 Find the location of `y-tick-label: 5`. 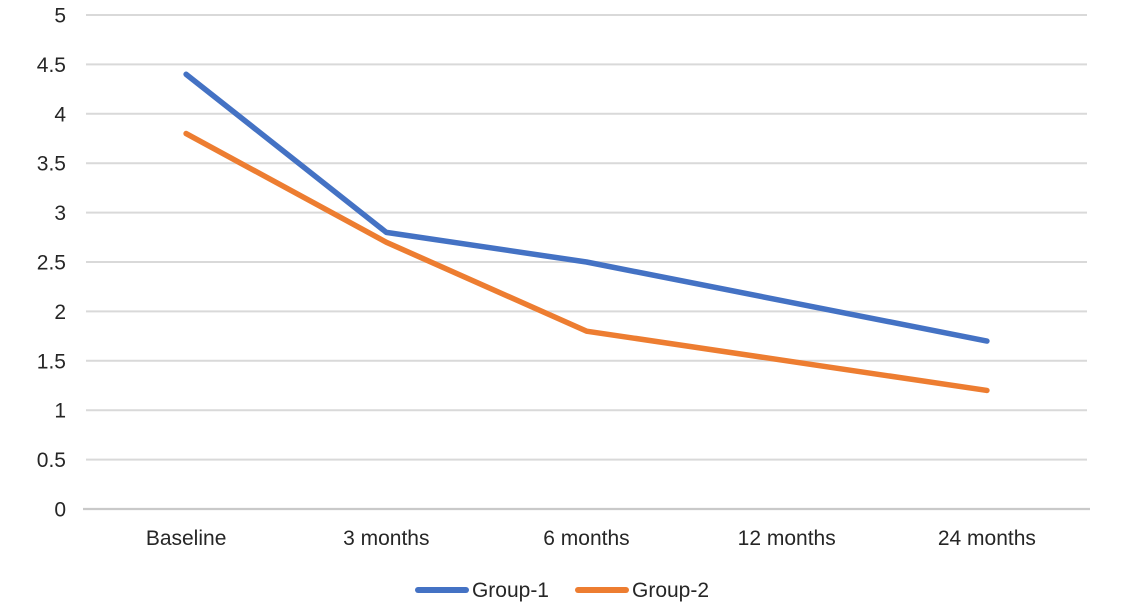

y-tick-label: 5 is located at coordinates (60, 16).